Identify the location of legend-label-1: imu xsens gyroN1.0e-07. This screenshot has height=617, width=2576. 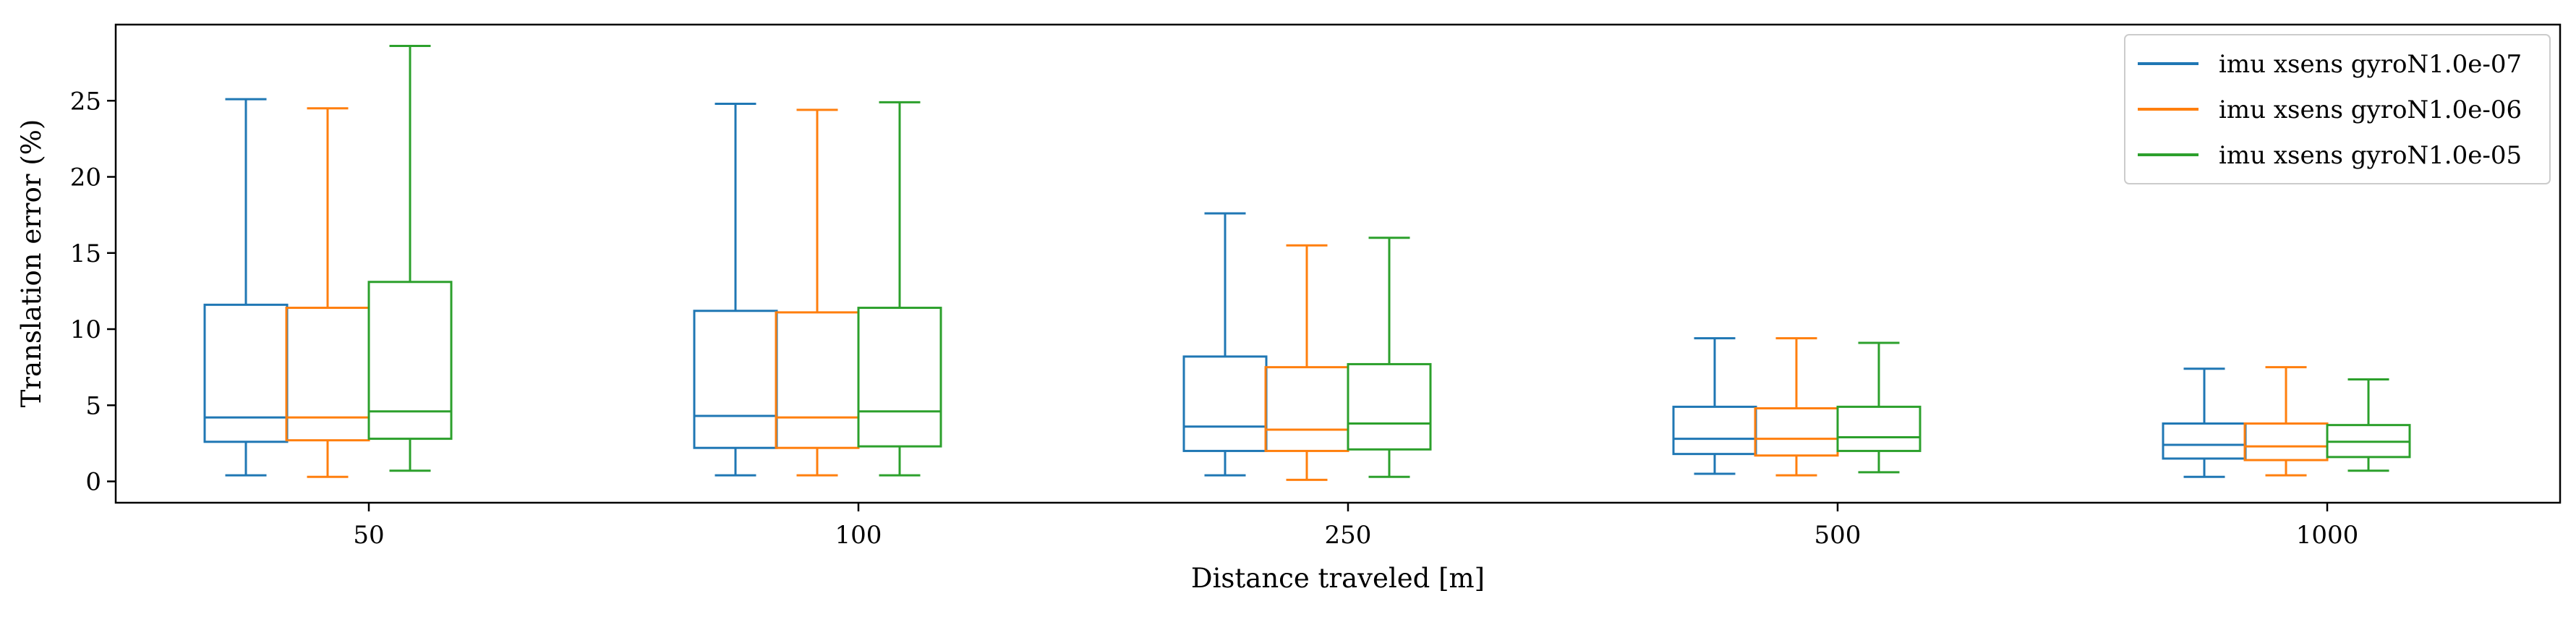
(2370, 64).